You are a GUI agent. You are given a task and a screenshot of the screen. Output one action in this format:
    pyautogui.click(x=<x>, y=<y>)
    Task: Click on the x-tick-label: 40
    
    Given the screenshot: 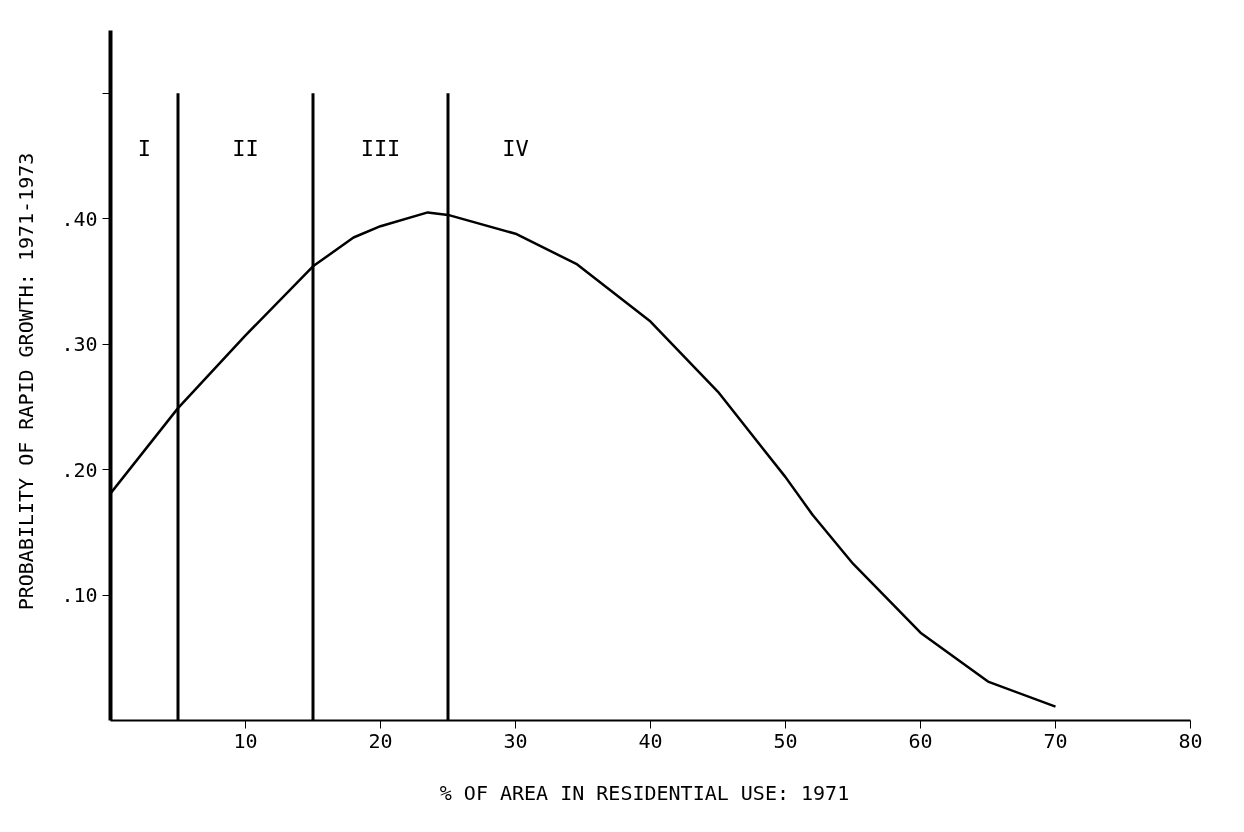 What is the action you would take?
    pyautogui.click(x=650, y=740)
    